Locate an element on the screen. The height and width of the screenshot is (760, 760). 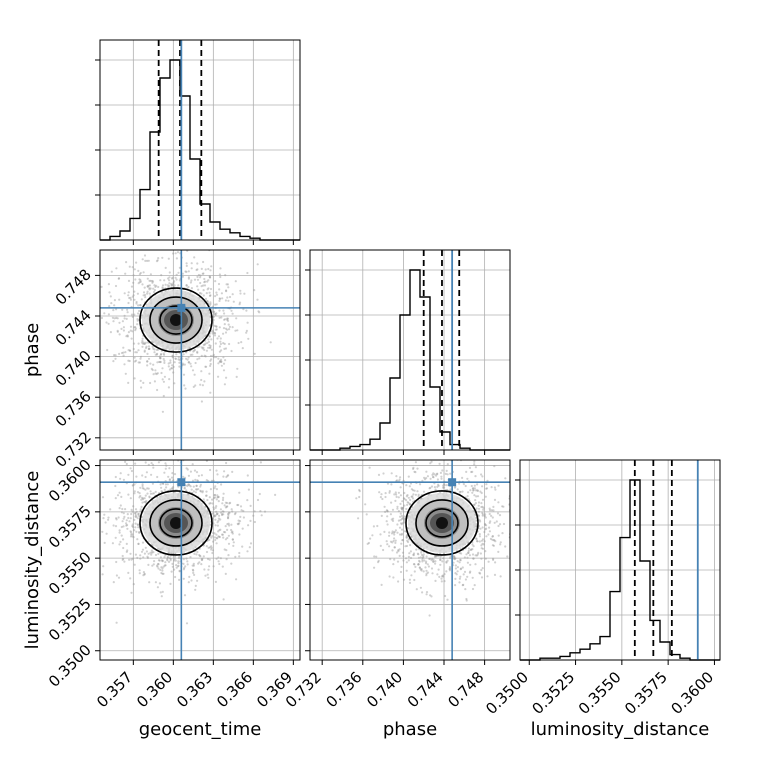
y-tick-label: 0.740 is located at coordinates (73, 368).